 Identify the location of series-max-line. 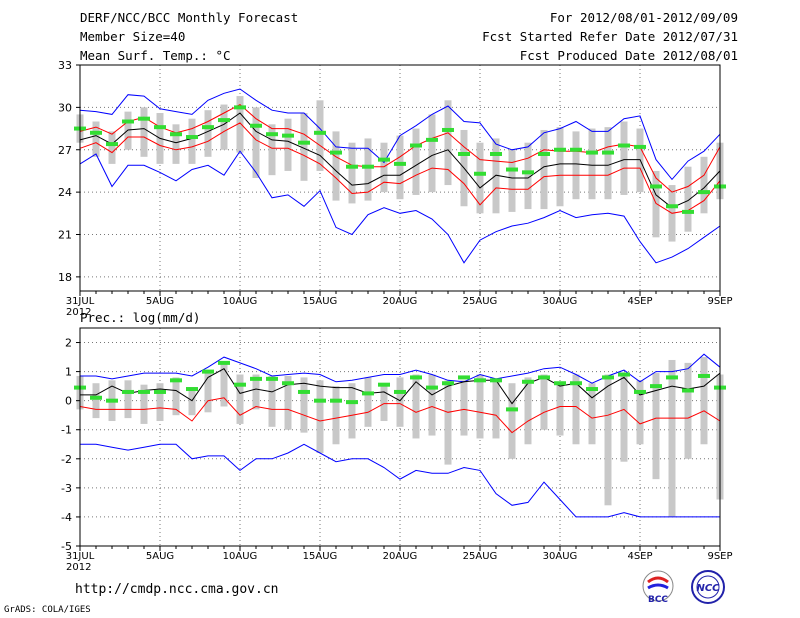
(400, 134).